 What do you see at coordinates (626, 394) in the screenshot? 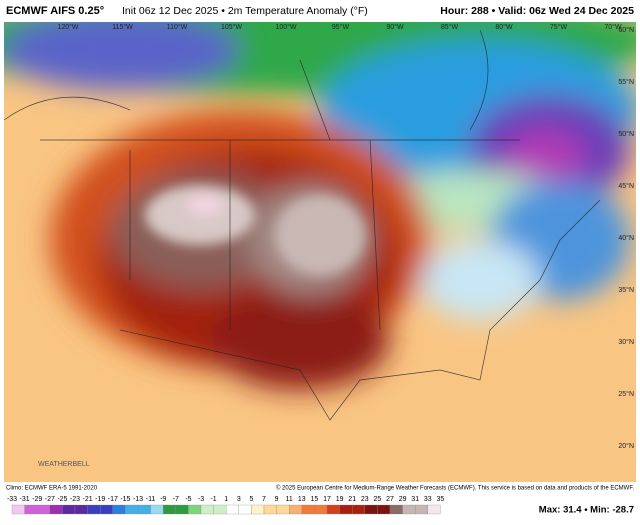
I see `latitude-label: 25°N` at bounding box center [626, 394].